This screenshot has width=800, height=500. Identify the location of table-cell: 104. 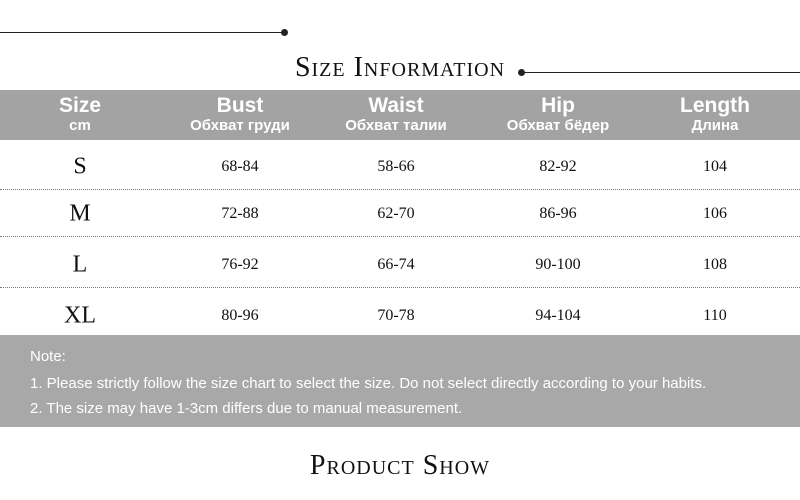
(715, 166).